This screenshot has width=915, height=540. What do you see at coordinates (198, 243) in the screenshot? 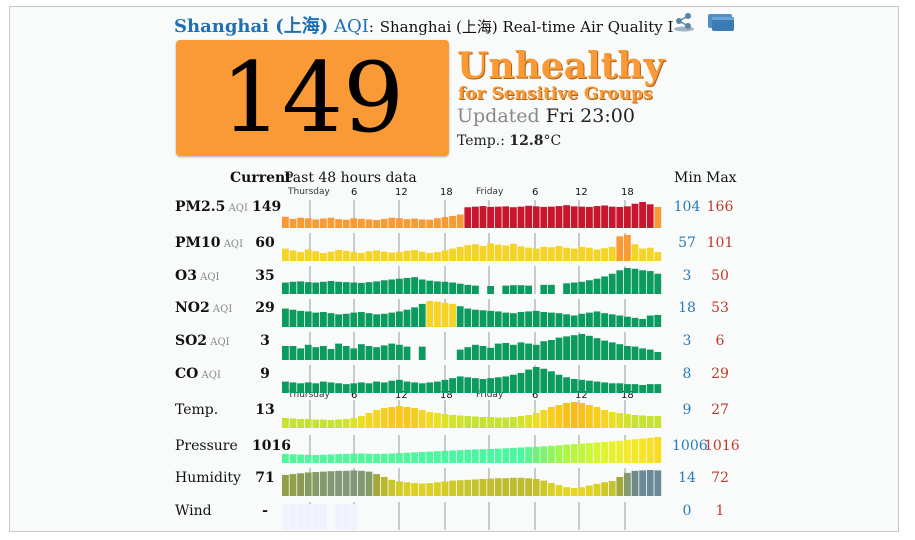
I see `row-label-text: PM10` at bounding box center [198, 243].